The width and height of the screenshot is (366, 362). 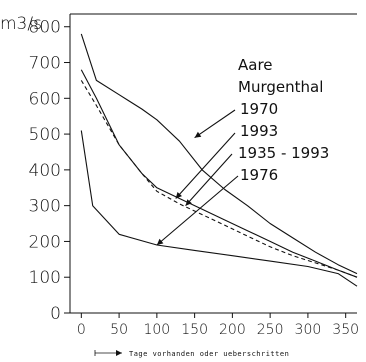 I want to click on annotations, so click(x=197, y=177).